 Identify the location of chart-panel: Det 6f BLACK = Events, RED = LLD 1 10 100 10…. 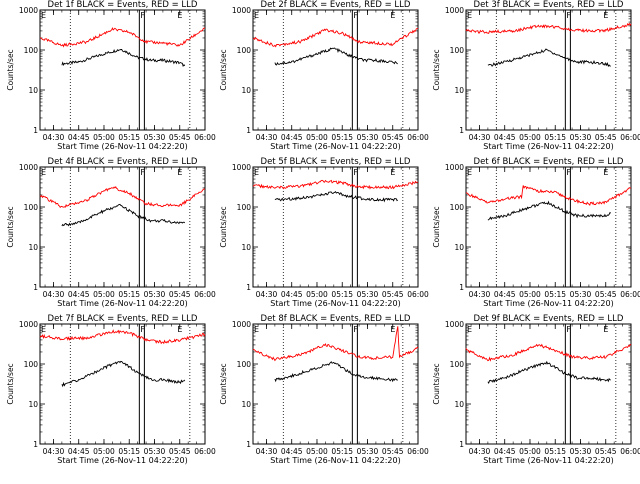
(536, 232).